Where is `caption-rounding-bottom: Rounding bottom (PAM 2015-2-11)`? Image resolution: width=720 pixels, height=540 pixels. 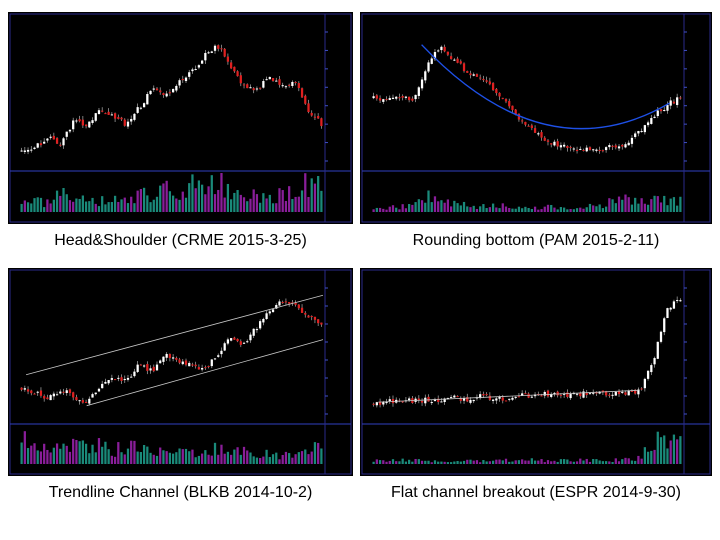
caption-rounding-bottom: Rounding bottom (PAM 2015-2-11) is located at coordinates (536, 240).